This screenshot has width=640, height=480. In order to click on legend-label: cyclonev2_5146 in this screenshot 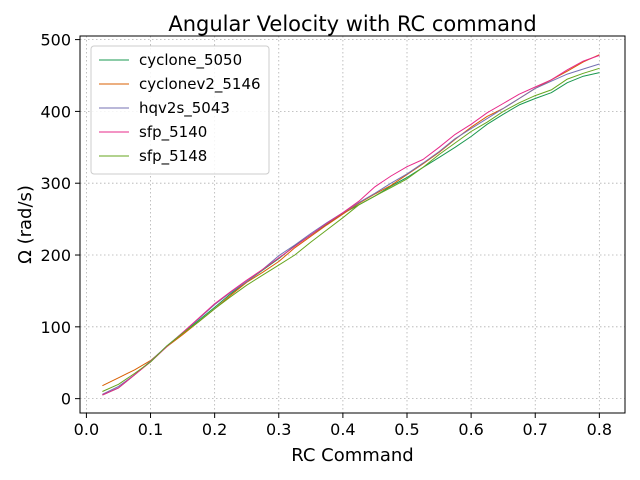, I will do `click(200, 84)`.